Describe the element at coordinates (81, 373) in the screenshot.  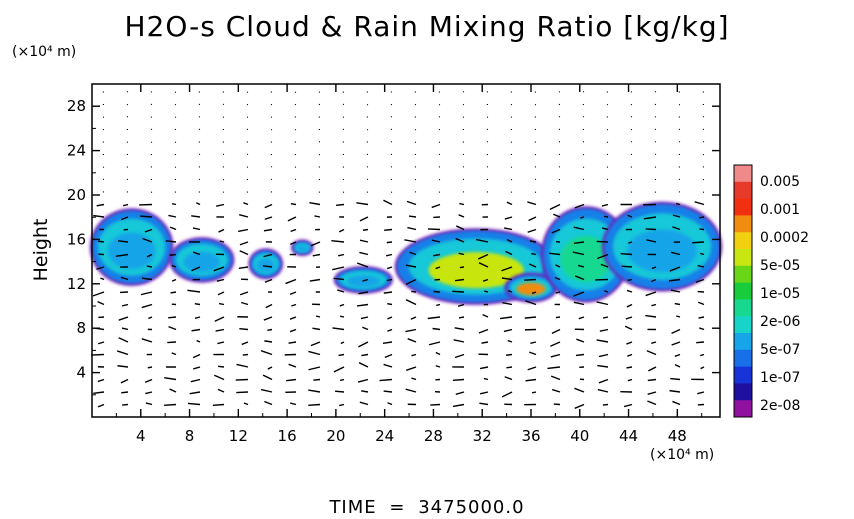
I see `y-tick-label: 4` at that location.